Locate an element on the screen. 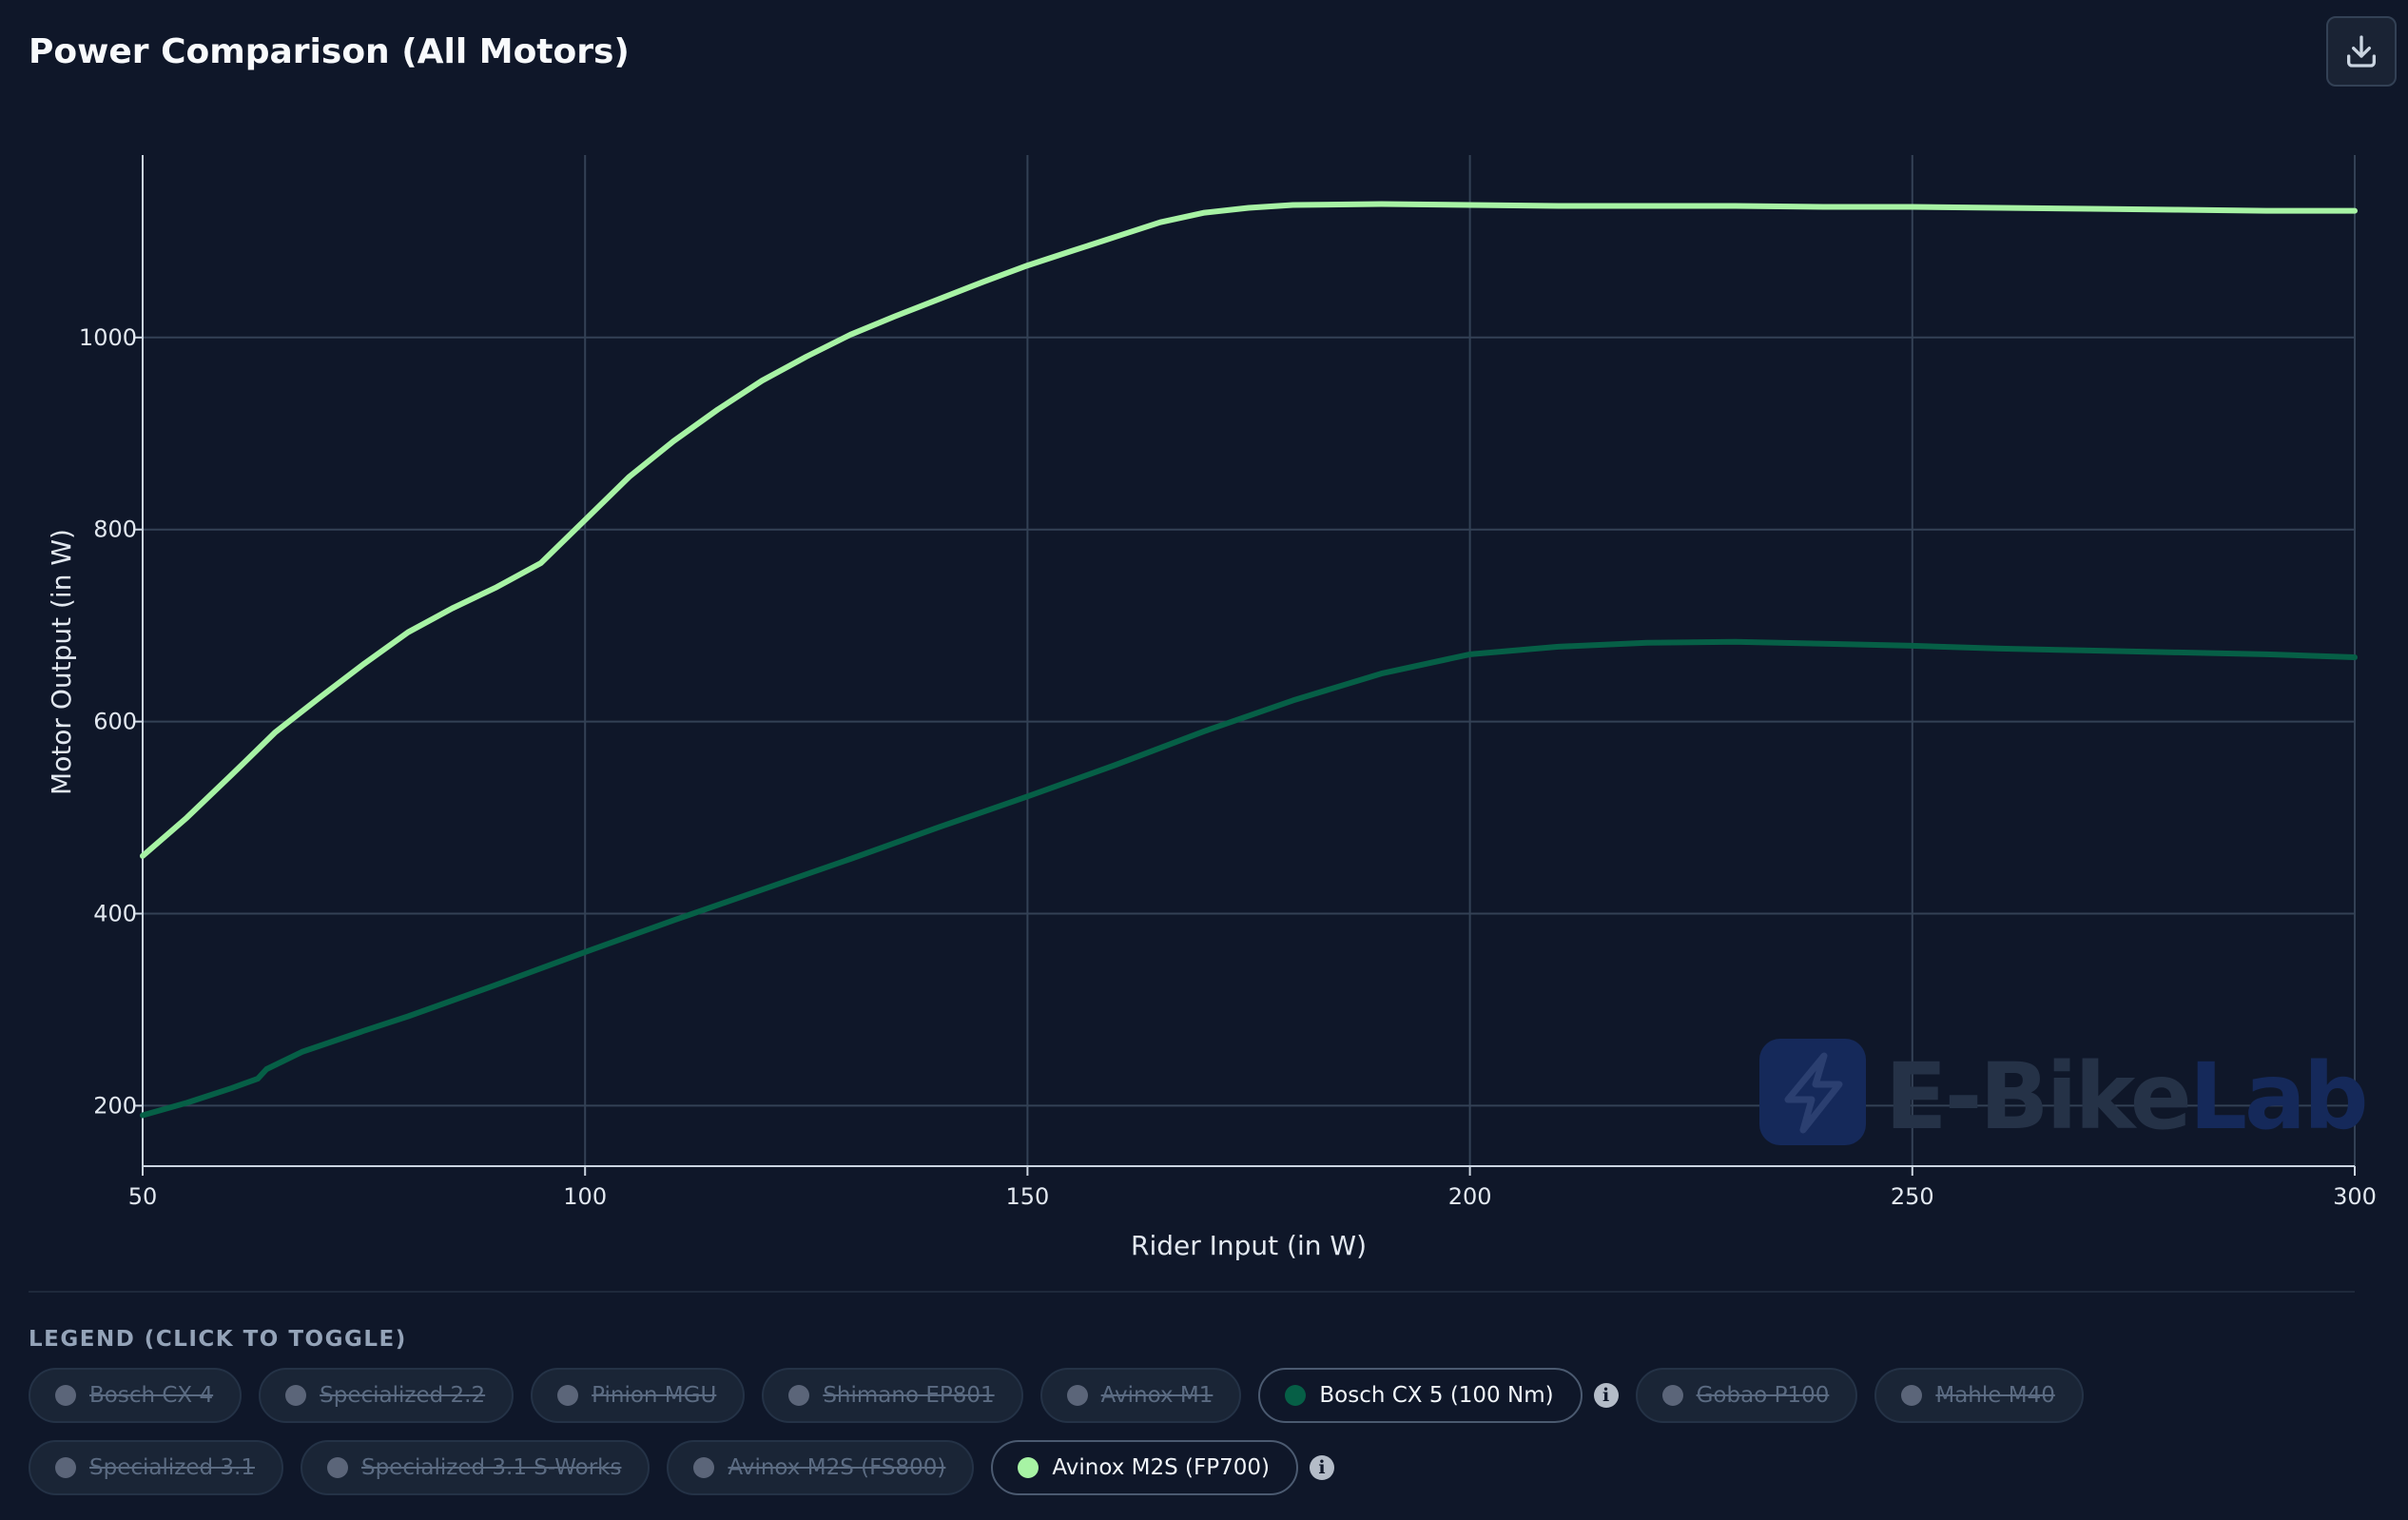  watermark-text-accent: Lab is located at coordinates (2278, 1096).